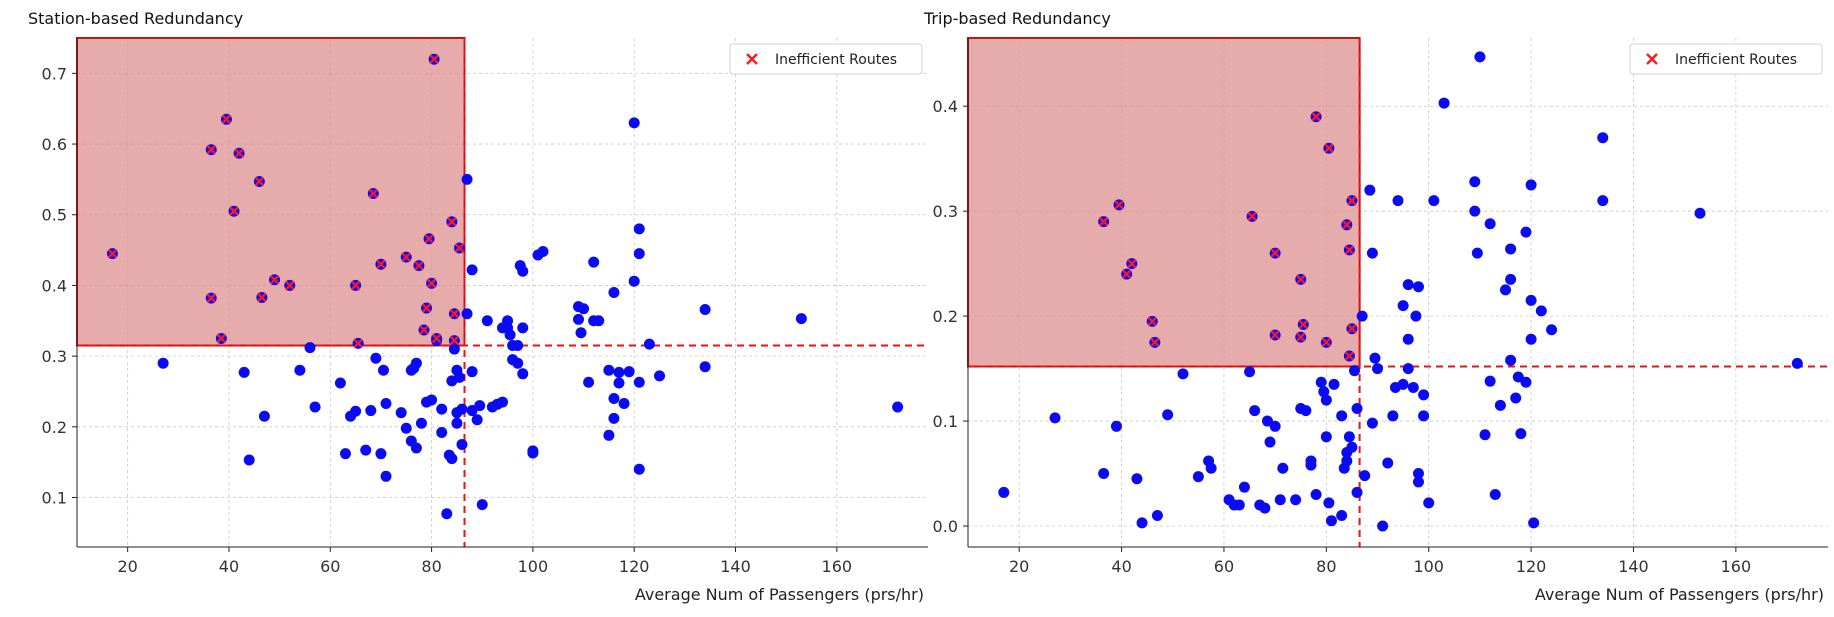 The height and width of the screenshot is (617, 1834). I want to click on inefficient-region, so click(1164, 202).